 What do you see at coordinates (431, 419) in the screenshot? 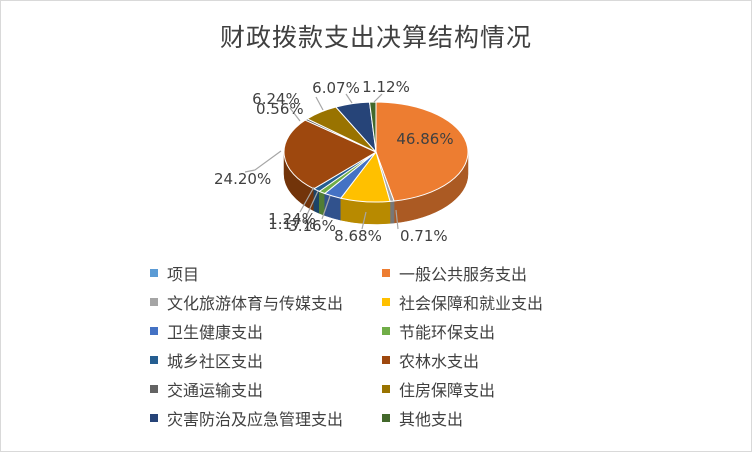
I see `legend-label: 其他支出` at bounding box center [431, 419].